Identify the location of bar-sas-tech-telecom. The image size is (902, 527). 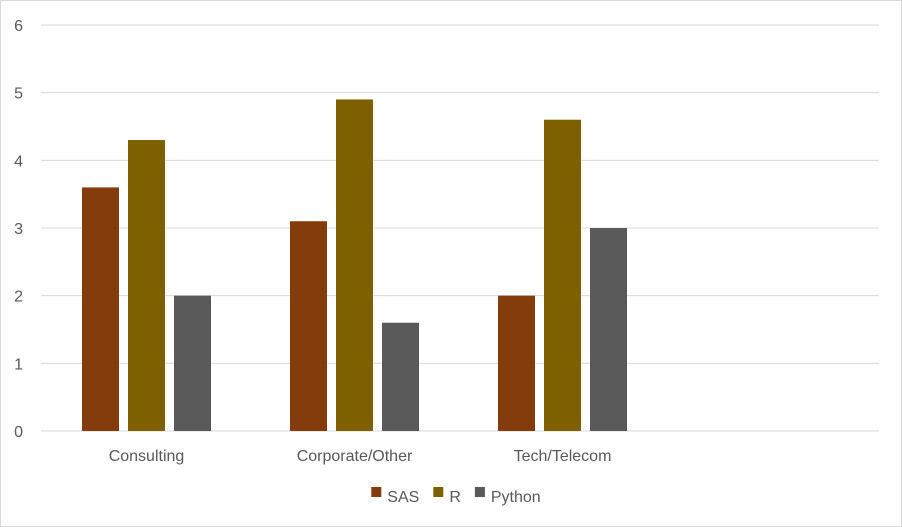
(516, 363).